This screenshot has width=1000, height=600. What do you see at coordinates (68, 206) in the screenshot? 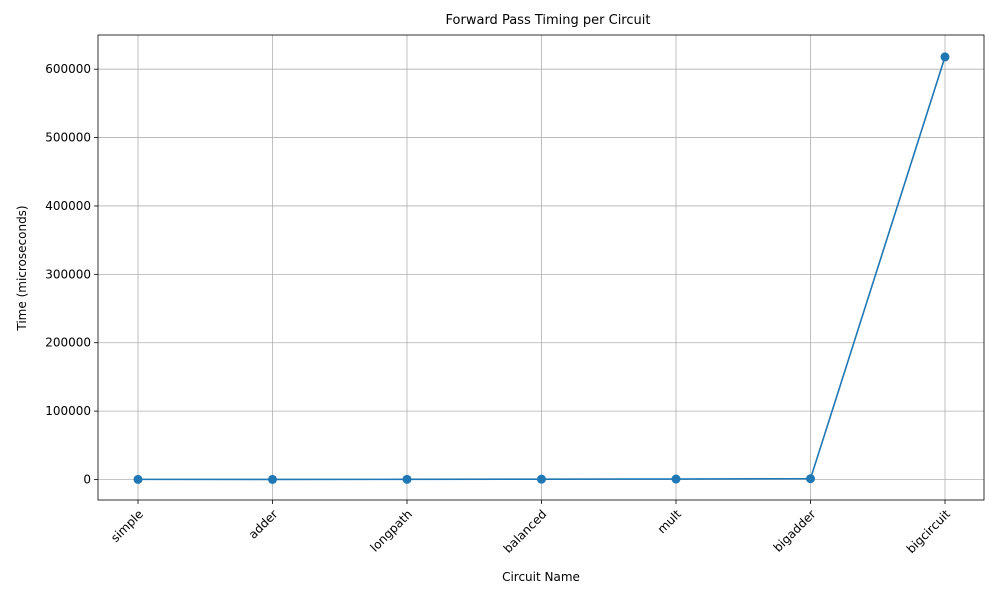
I see `y-tick-label: 400000` at bounding box center [68, 206].